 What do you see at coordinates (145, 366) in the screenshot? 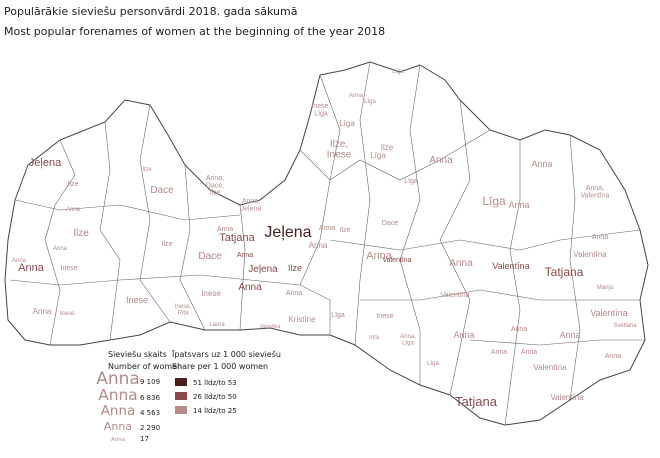
I see `size-legend-subtitle: Number of women` at bounding box center [145, 366].